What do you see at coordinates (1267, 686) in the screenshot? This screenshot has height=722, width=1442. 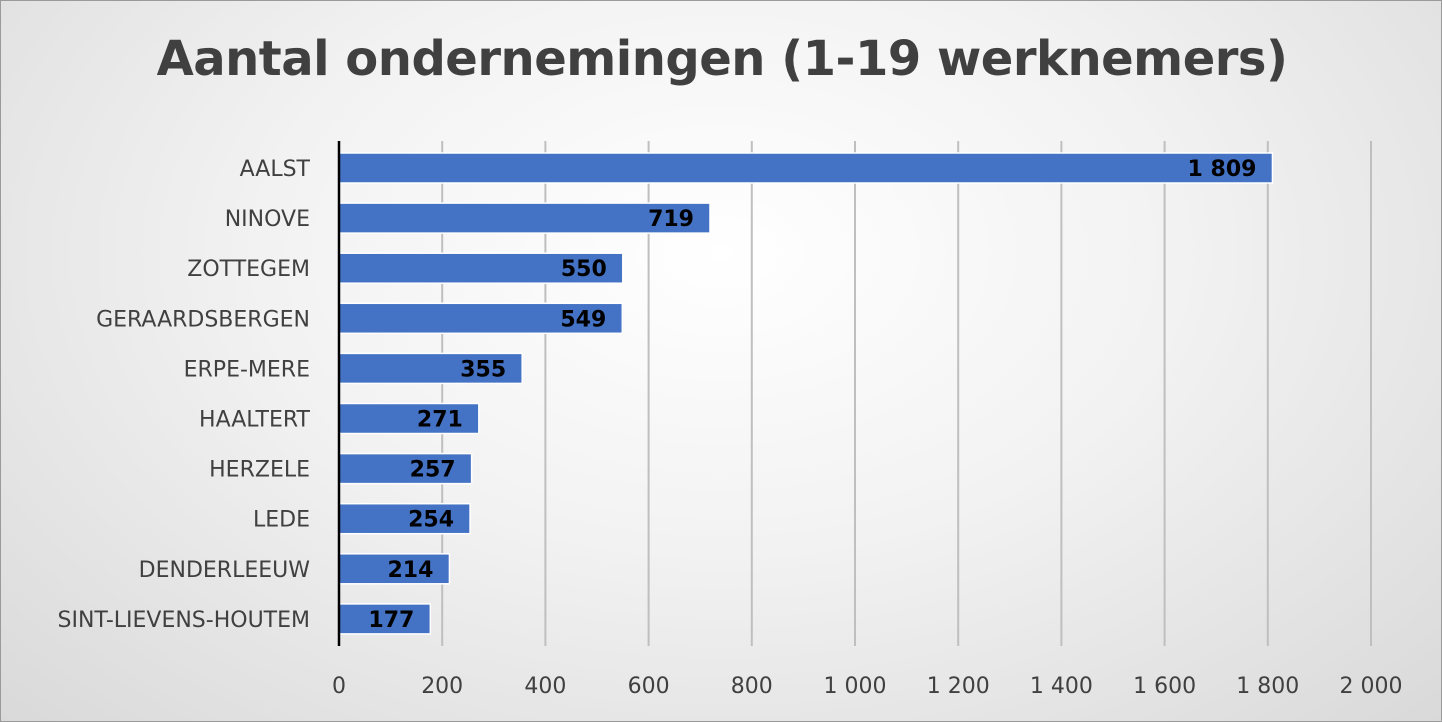 I see `x-tick-label: 1 800` at bounding box center [1267, 686].